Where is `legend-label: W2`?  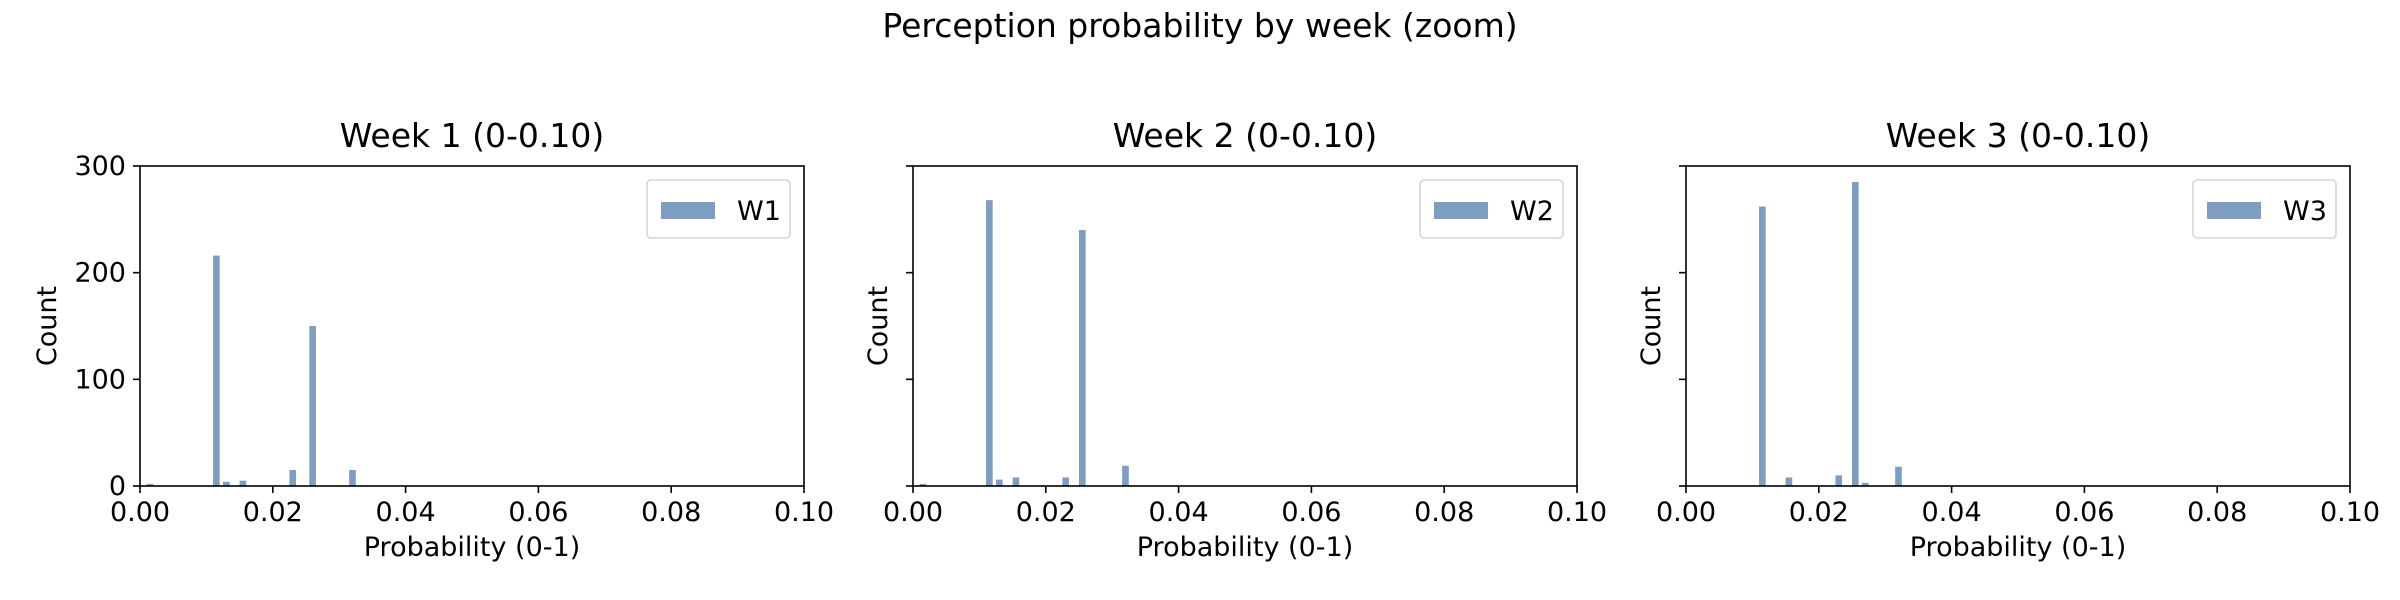 legend-label: W2 is located at coordinates (1532, 211).